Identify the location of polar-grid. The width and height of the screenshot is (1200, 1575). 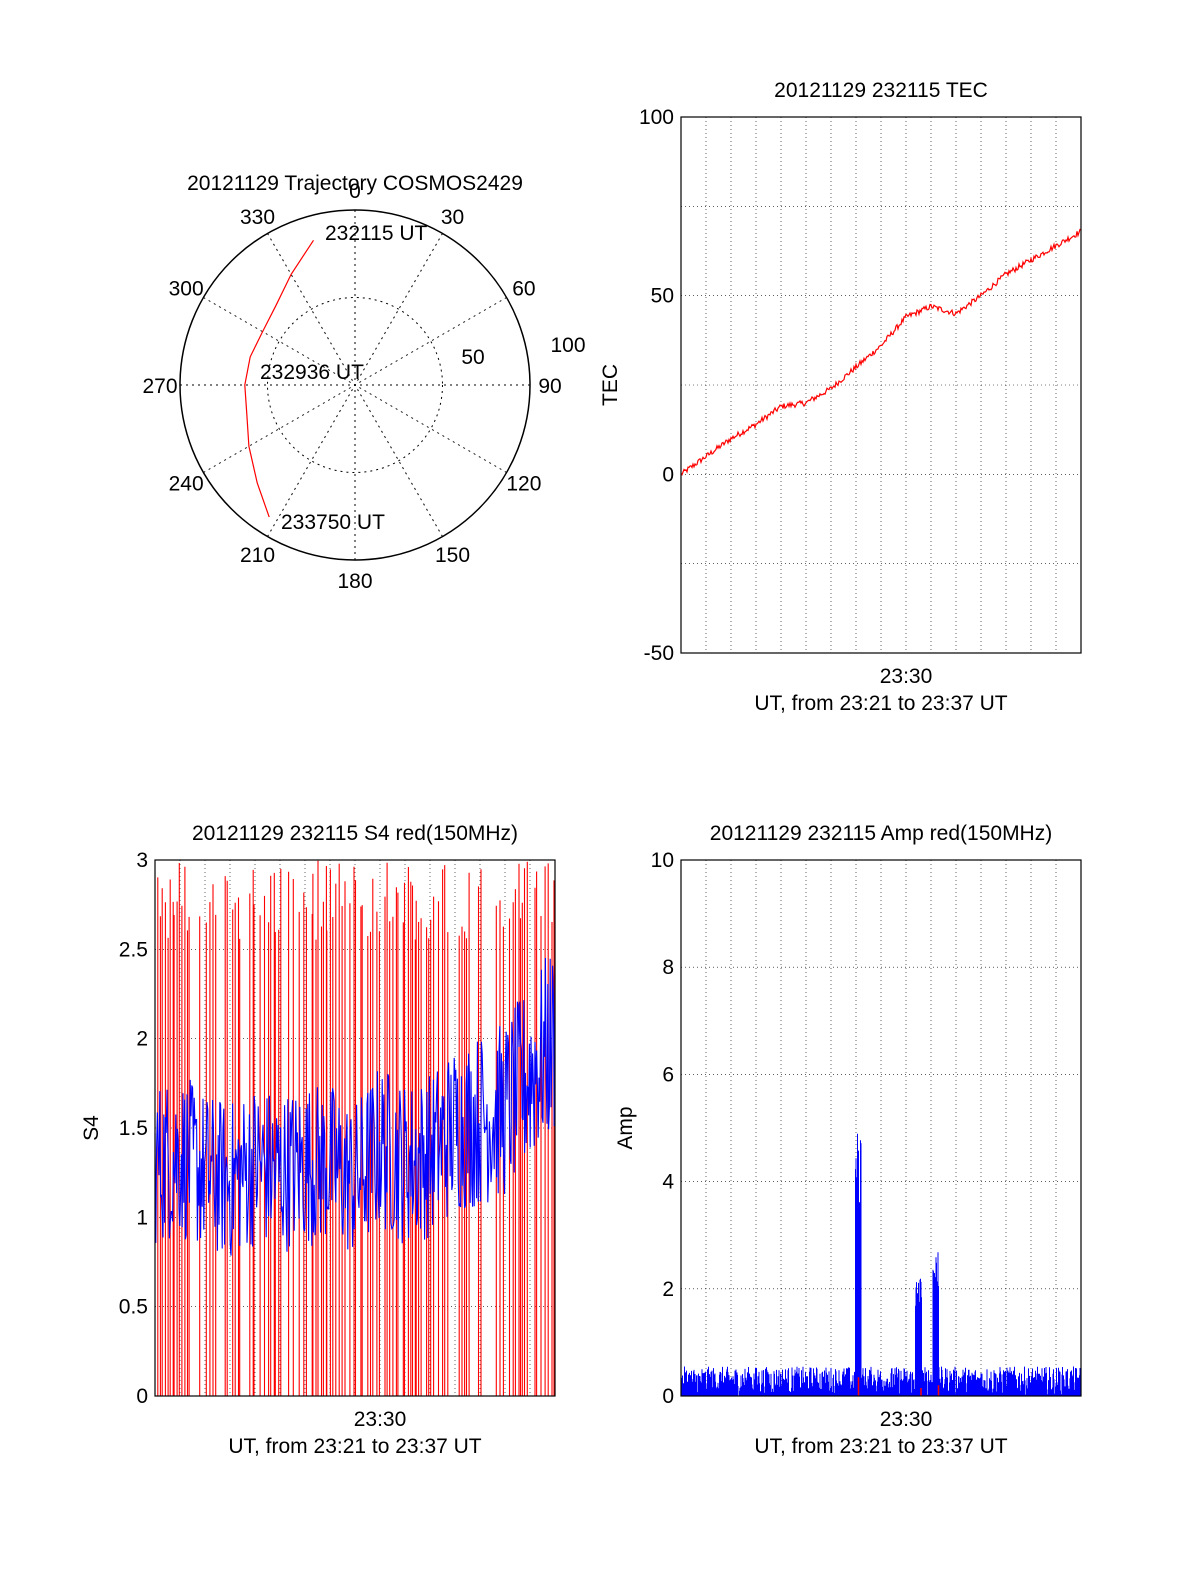
(355, 385).